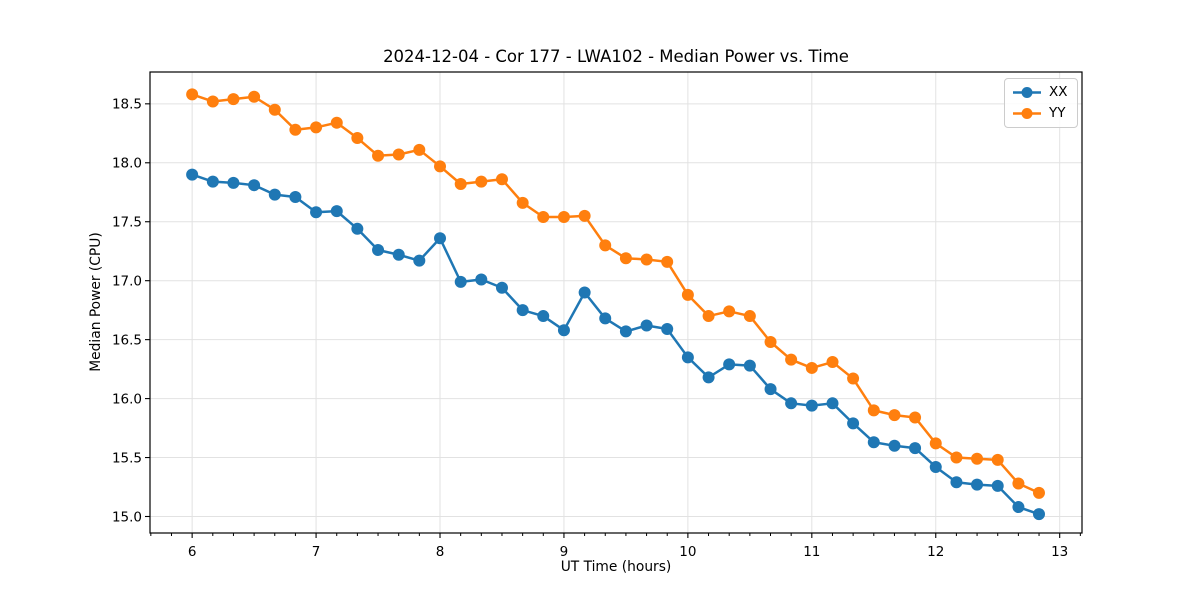 The width and height of the screenshot is (1200, 600). Describe the element at coordinates (1040, 113) in the screenshot. I see `legend-entry-yy: YY` at that location.